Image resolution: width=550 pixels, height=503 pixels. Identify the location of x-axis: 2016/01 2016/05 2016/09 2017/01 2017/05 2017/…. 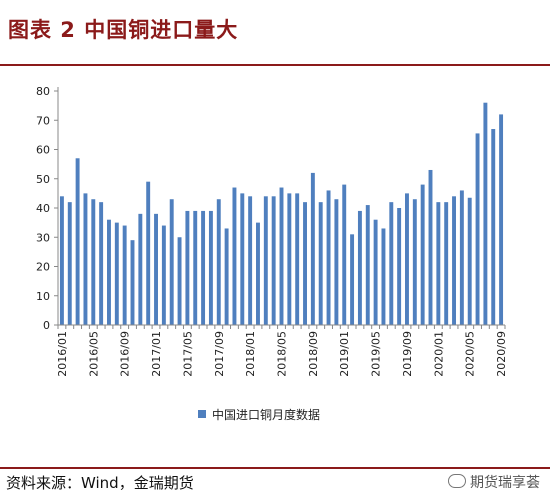
(282, 350).